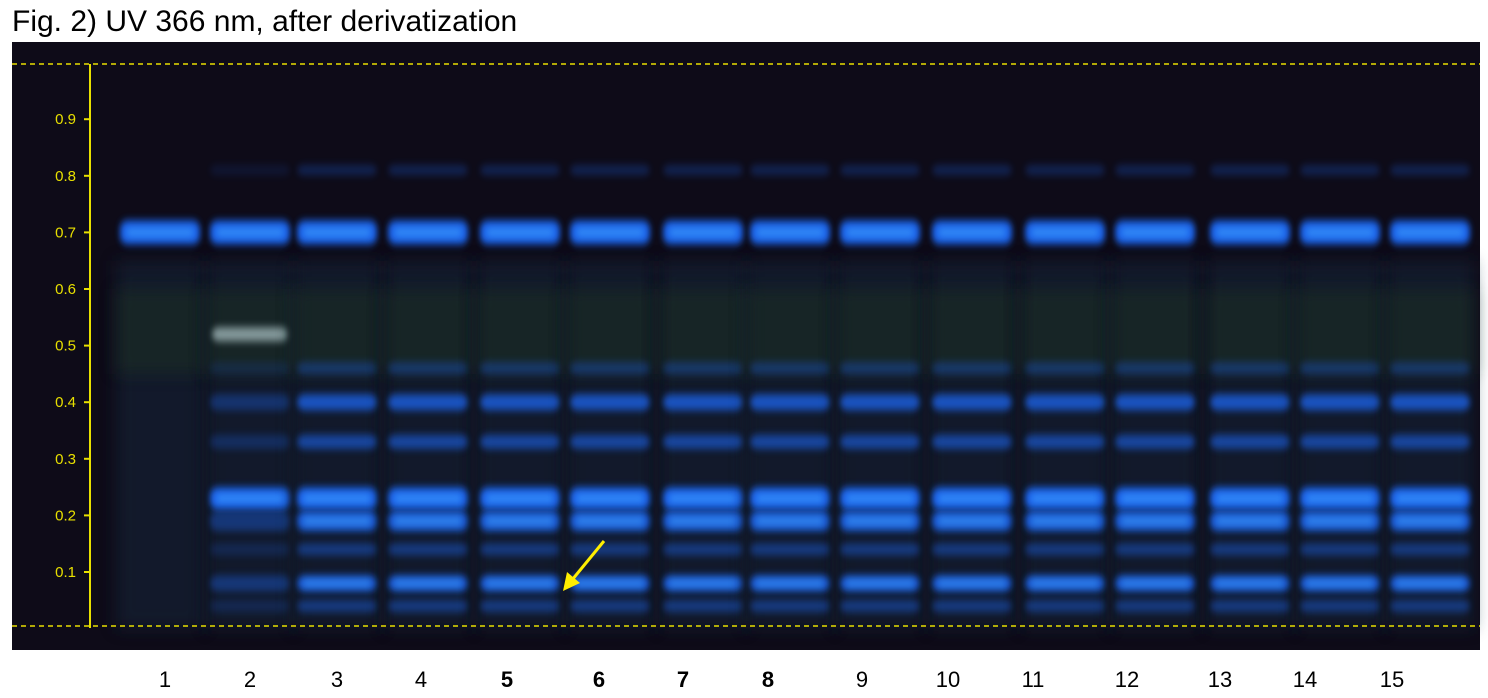 Image resolution: width=1488 pixels, height=698 pixels. Describe the element at coordinates (768, 679) in the screenshot. I see `lane-label: 8` at that location.